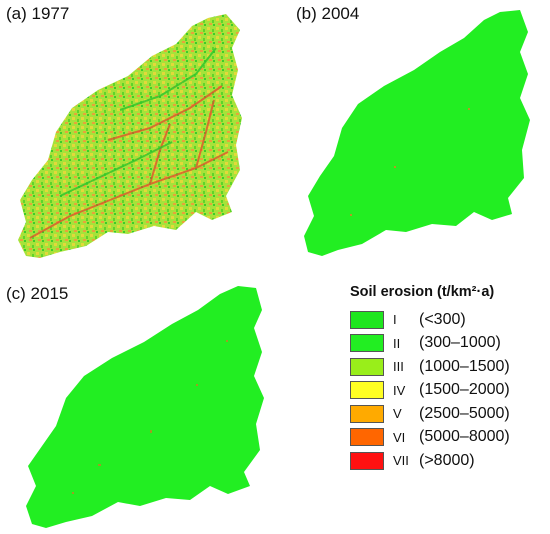  What do you see at coordinates (464, 437) in the screenshot?
I see `legend-class-range: (5000–8000)` at bounding box center [464, 437].